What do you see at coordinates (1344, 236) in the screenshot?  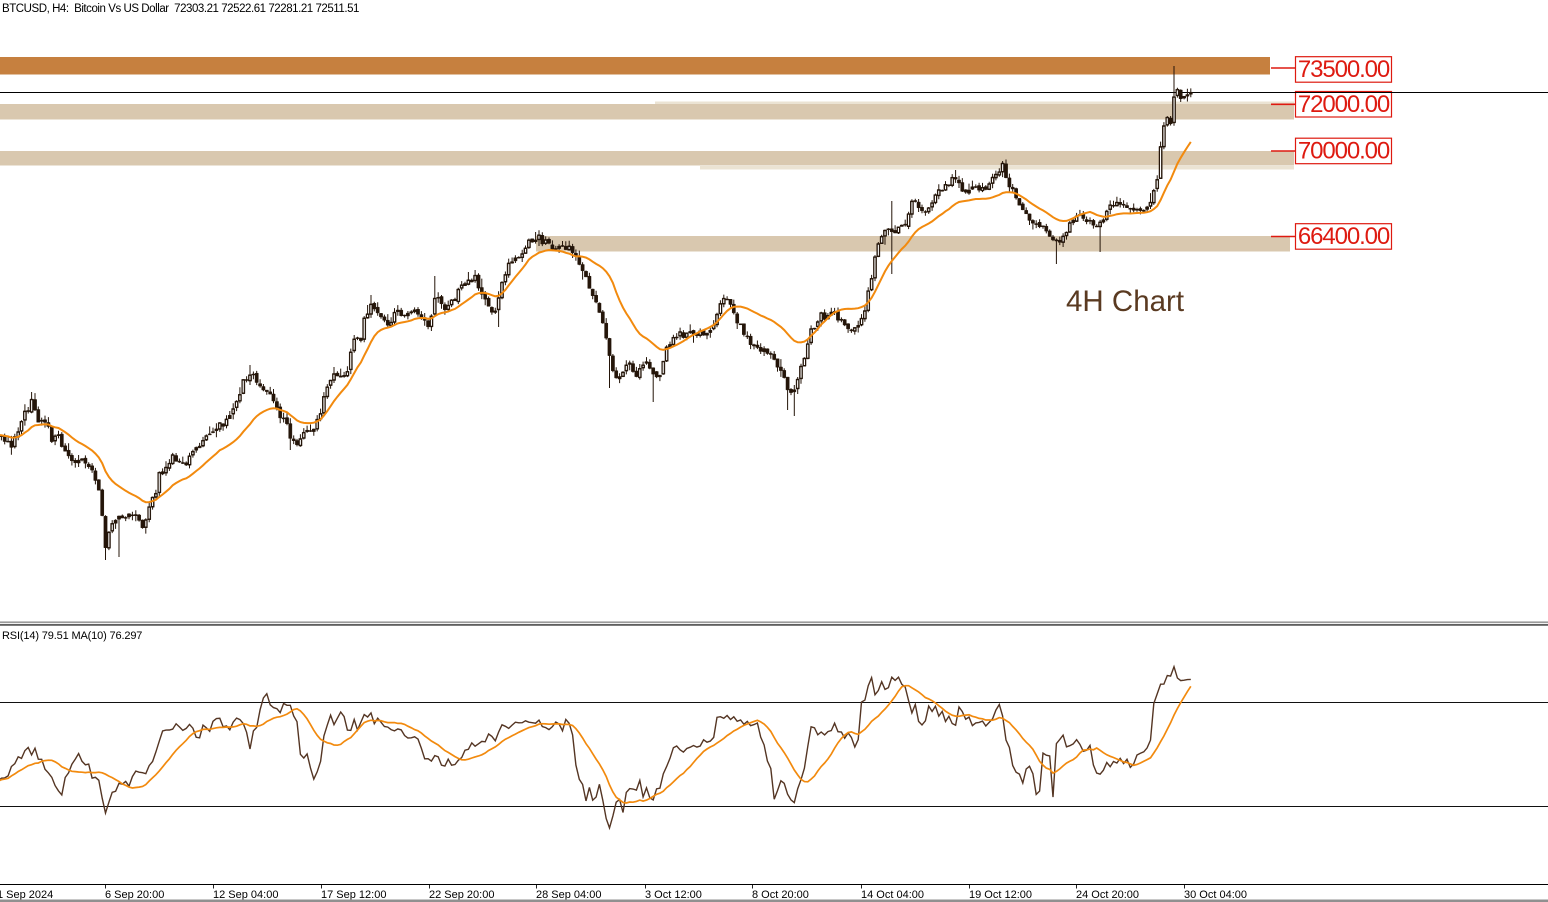 I see `svg-text: 66400.00` at bounding box center [1344, 236].